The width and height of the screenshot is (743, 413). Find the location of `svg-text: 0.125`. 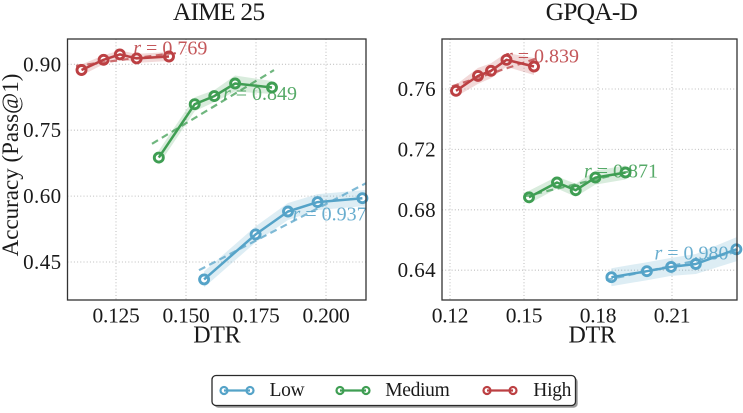

svg-text: 0.125 is located at coordinates (116, 316).